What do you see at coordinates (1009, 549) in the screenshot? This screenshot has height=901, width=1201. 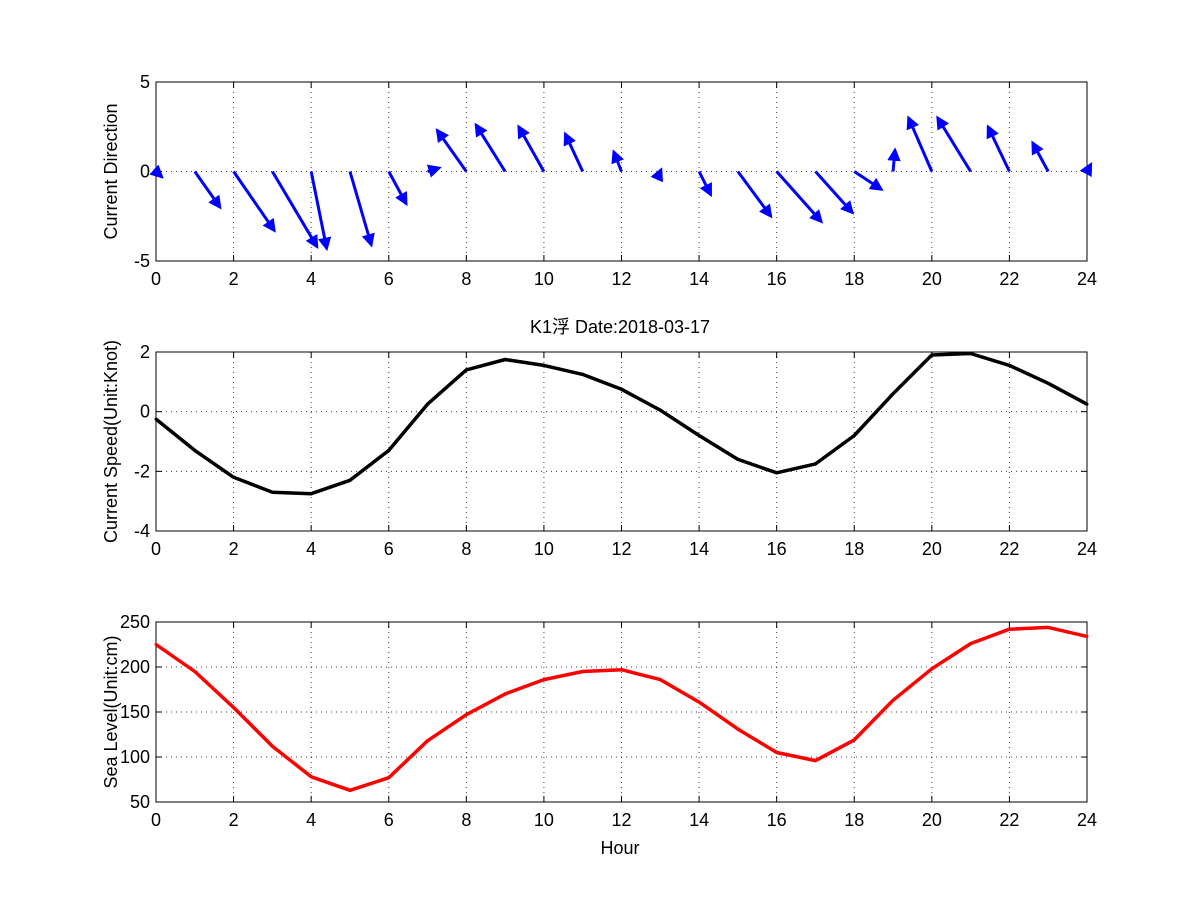 I see `speed-xtick-label: 22` at bounding box center [1009, 549].